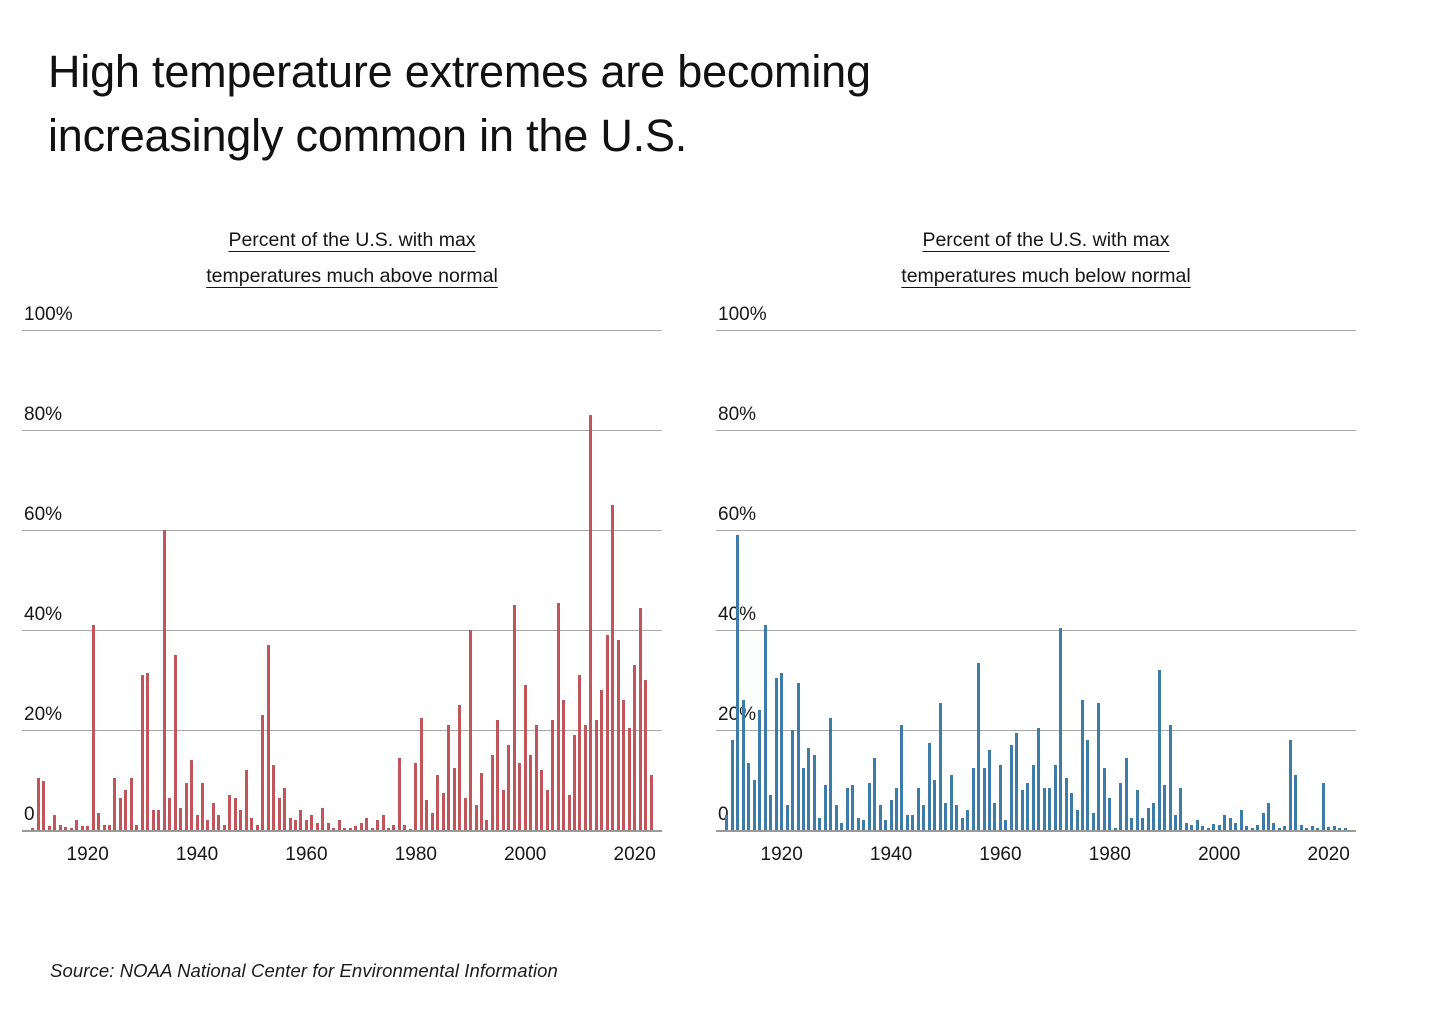  I want to click on y-axis-tick-label: 40%, so click(43, 614).